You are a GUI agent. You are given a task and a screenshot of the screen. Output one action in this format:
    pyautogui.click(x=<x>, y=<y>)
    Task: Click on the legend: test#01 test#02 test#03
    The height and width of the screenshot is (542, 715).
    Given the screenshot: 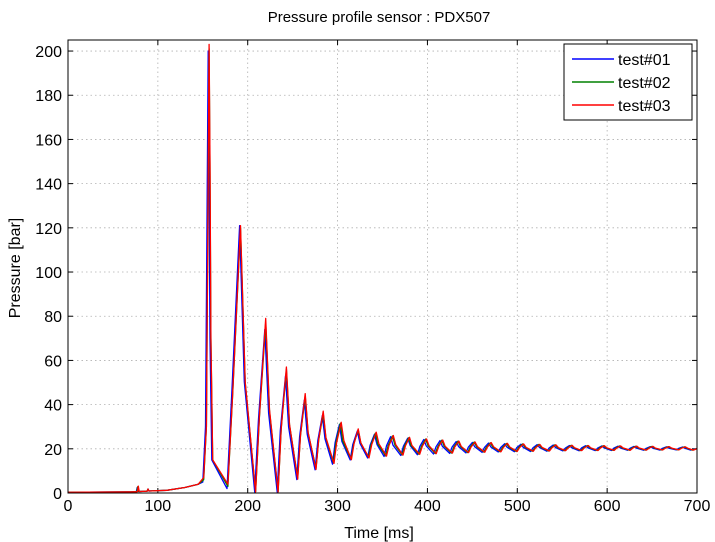 What is the action you would take?
    pyautogui.click(x=628, y=82)
    